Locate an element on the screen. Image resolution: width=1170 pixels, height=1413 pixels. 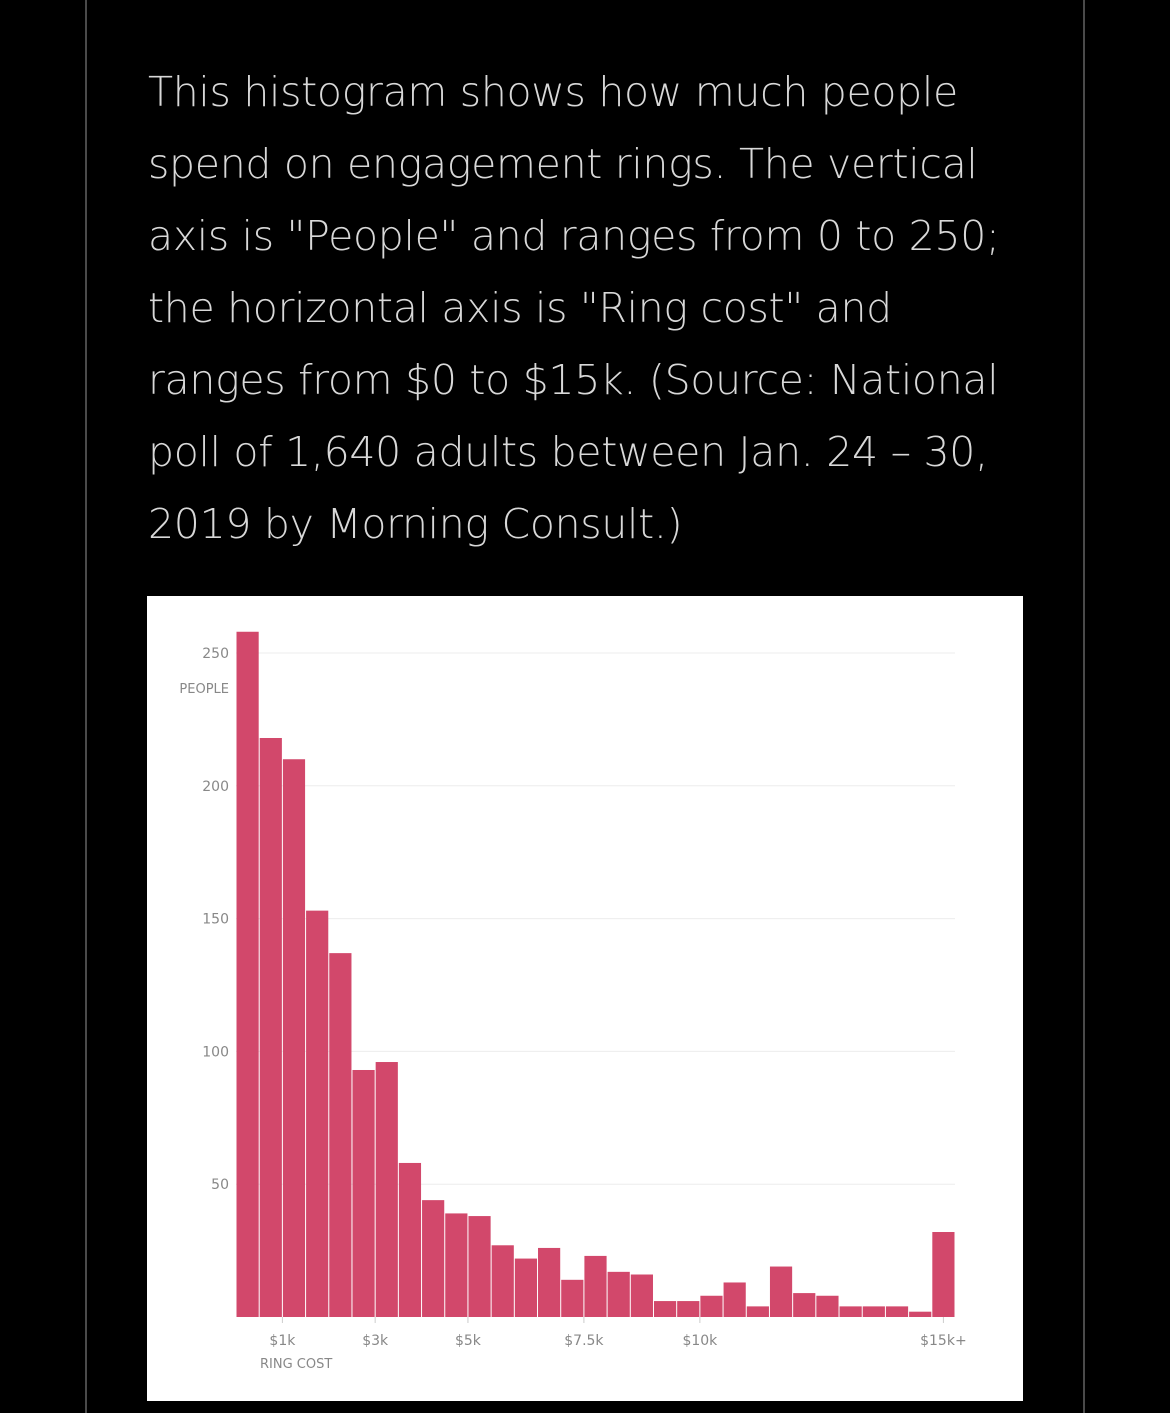
left-border is located at coordinates (86, 706).